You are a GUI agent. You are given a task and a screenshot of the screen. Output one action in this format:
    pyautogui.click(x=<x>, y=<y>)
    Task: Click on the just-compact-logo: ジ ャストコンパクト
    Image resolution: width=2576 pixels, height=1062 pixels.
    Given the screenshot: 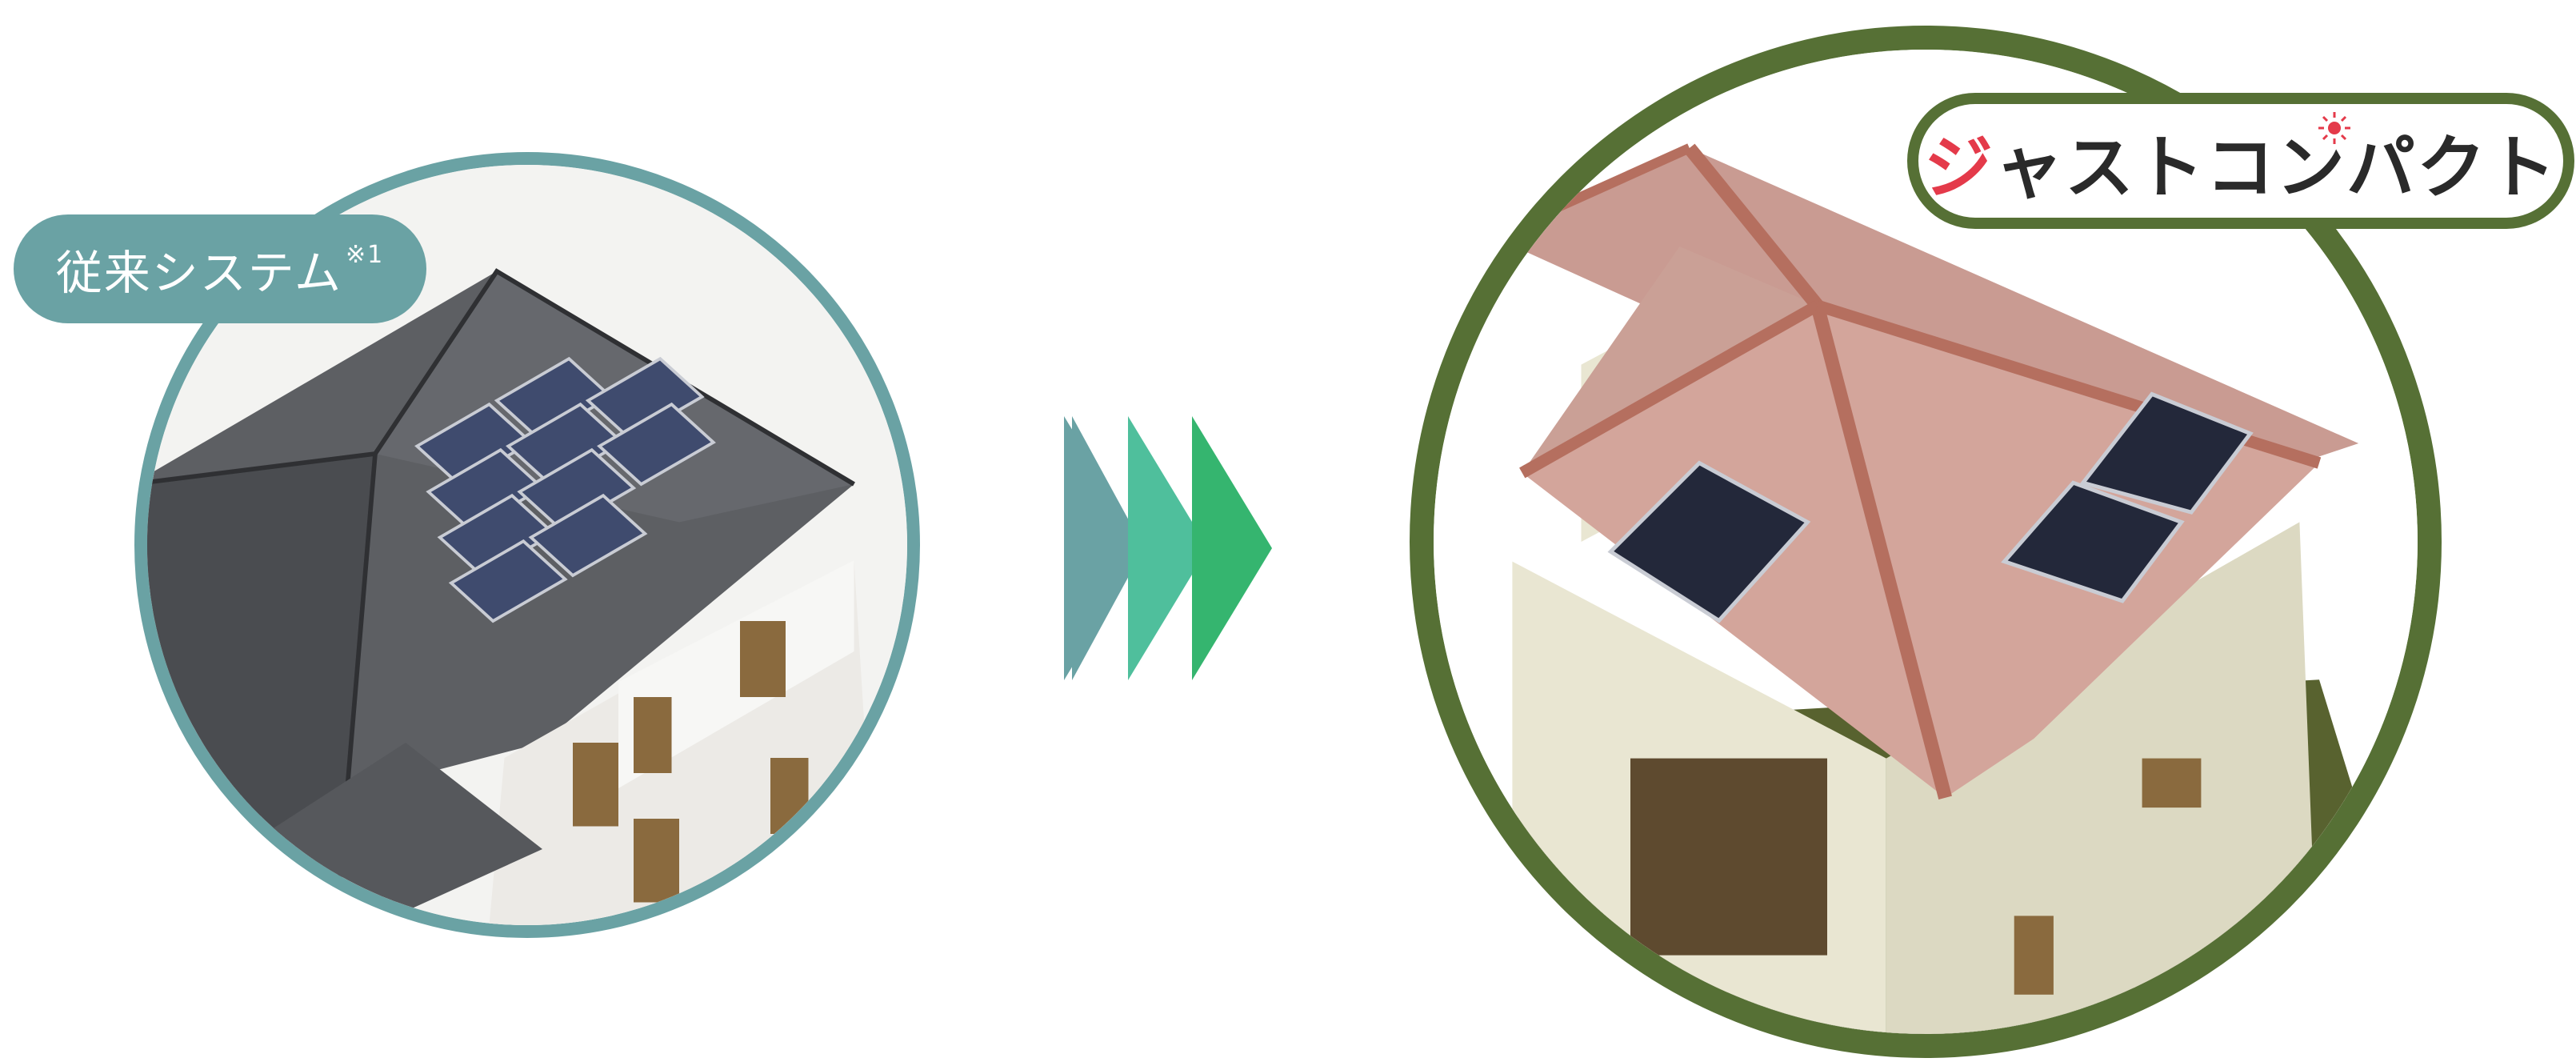 What is the action you would take?
    pyautogui.click(x=2241, y=161)
    